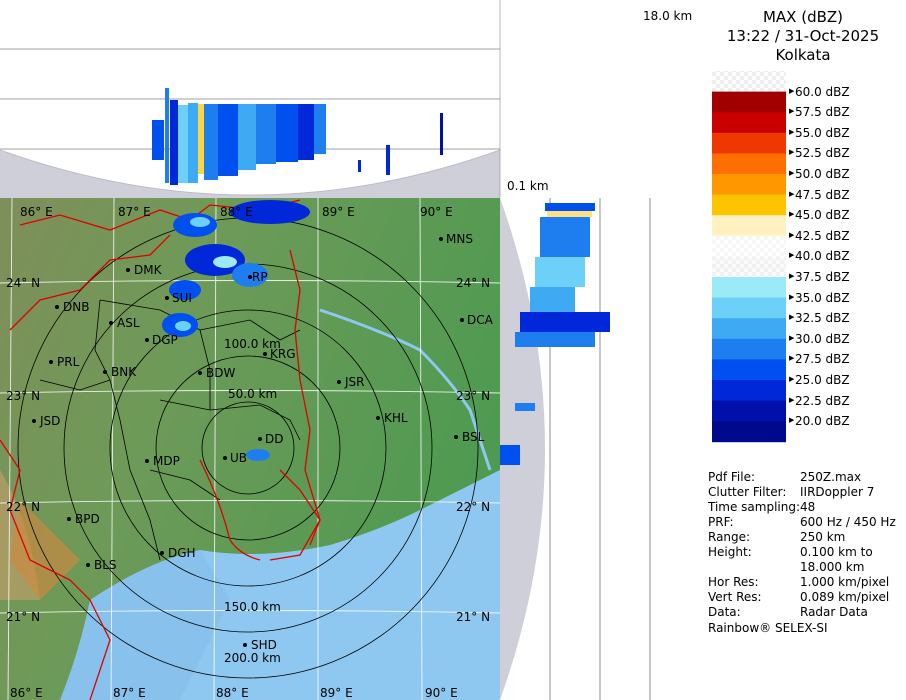 The height and width of the screenshot is (700, 906). What do you see at coordinates (124, 372) in the screenshot?
I see `city-label: BNK` at bounding box center [124, 372].